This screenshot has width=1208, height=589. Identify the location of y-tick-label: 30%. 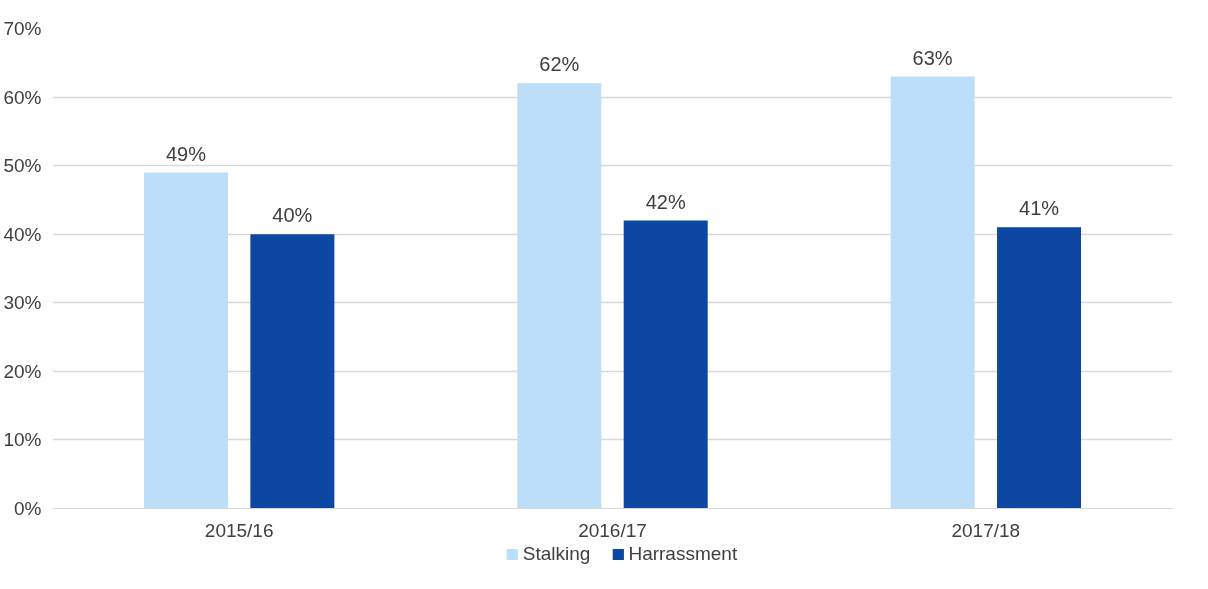
(22, 303).